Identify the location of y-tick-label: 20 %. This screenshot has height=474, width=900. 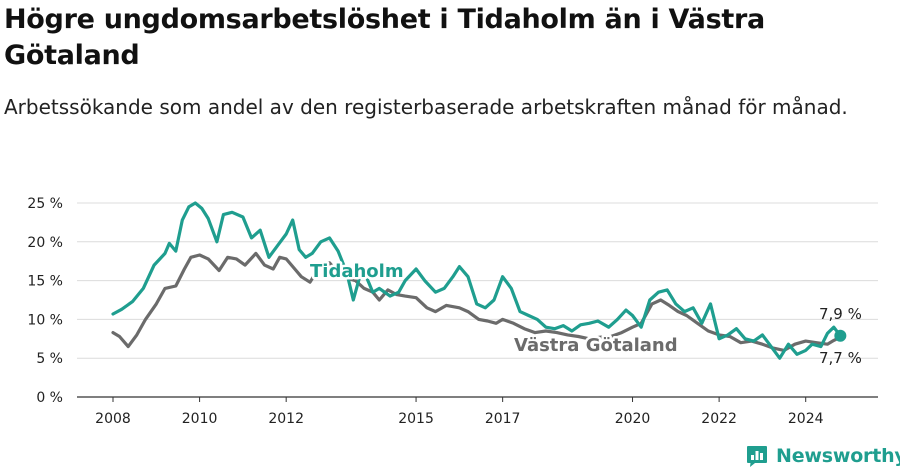
(45, 243).